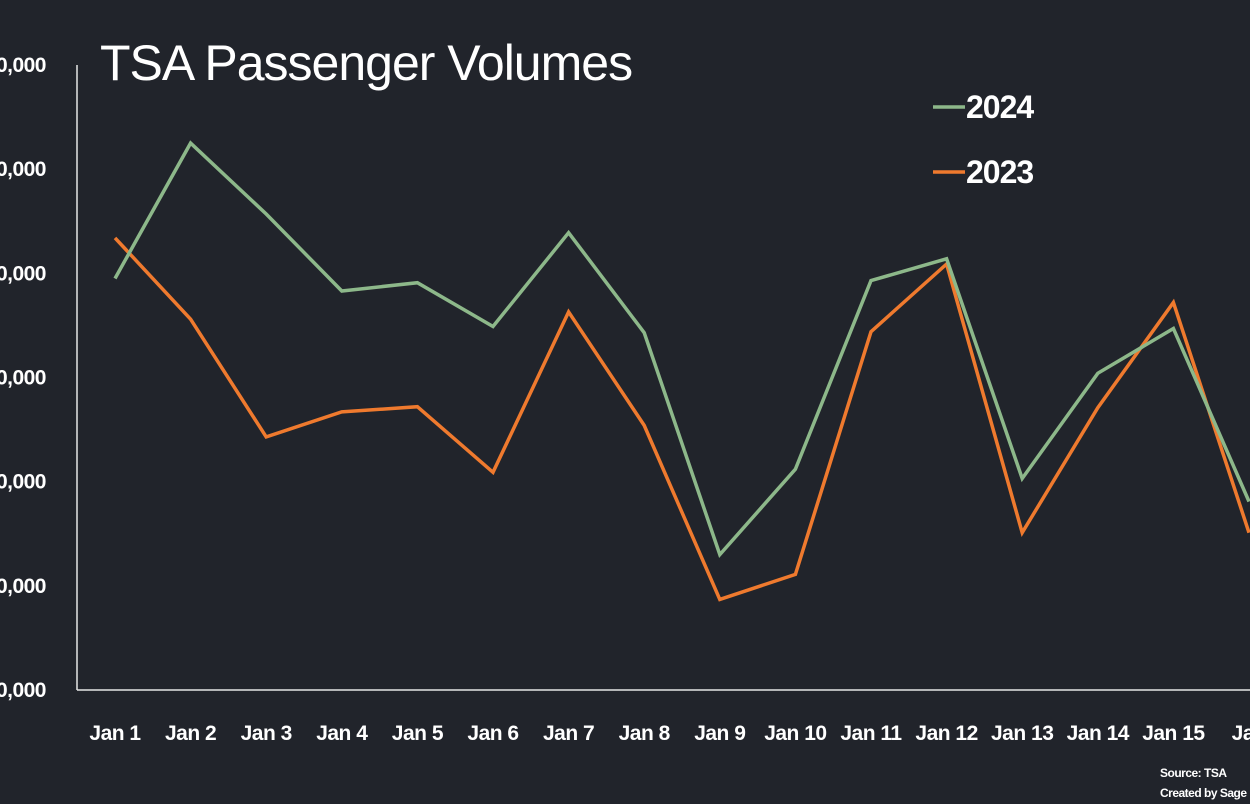 Image resolution: width=1250 pixels, height=804 pixels. I want to click on source-note: Source: TSA, so click(1193, 773).